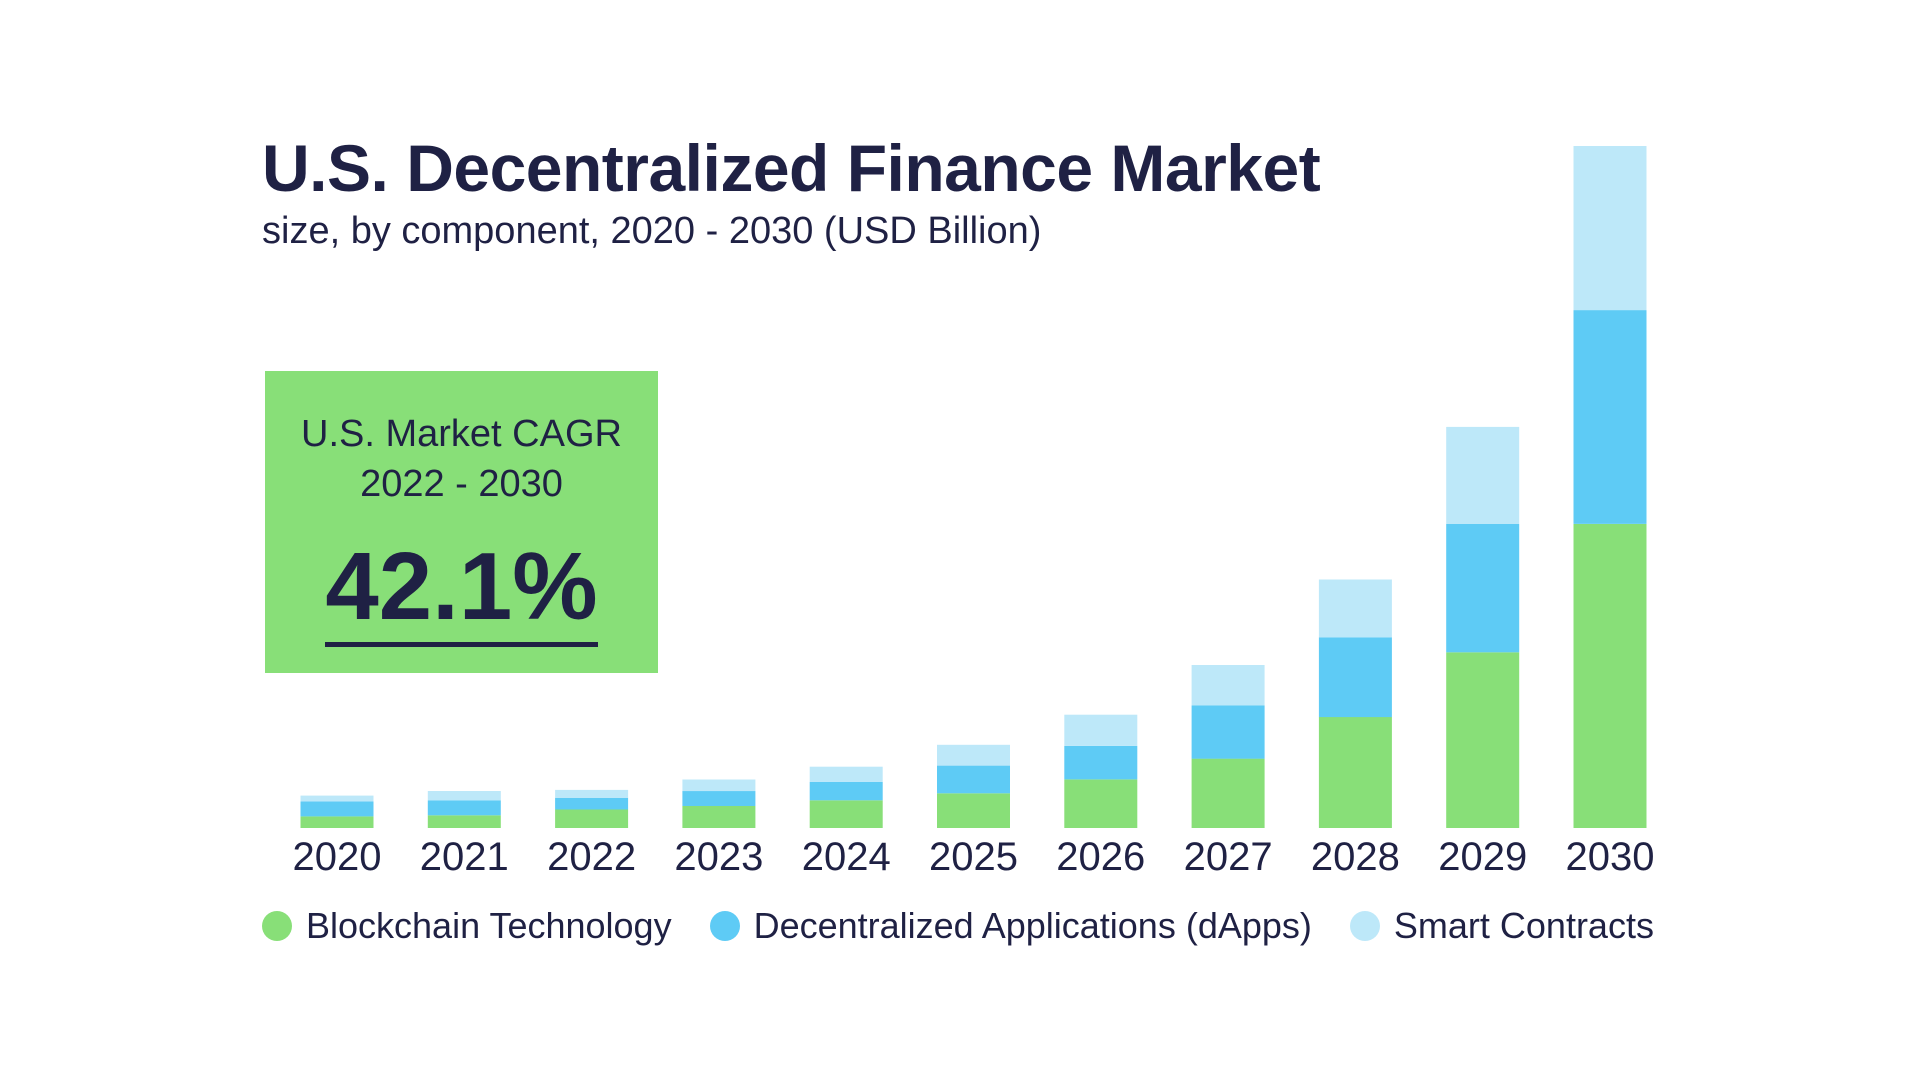  What do you see at coordinates (719, 817) in the screenshot?
I see `bar-segment-2023-blockchain-technology` at bounding box center [719, 817].